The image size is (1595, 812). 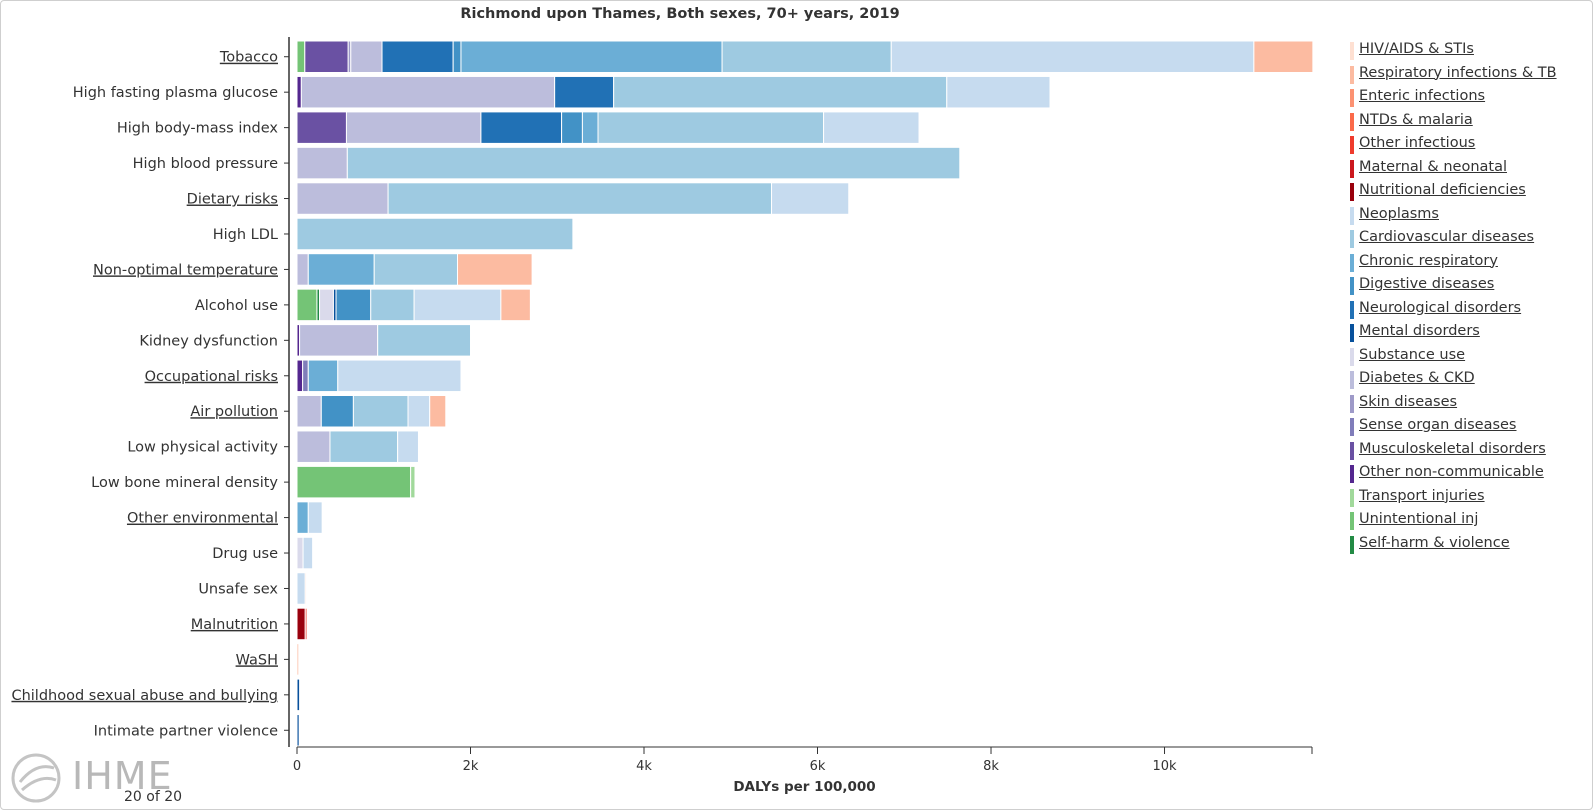 I want to click on legend-label: Unintentional inj, so click(x=1419, y=519).